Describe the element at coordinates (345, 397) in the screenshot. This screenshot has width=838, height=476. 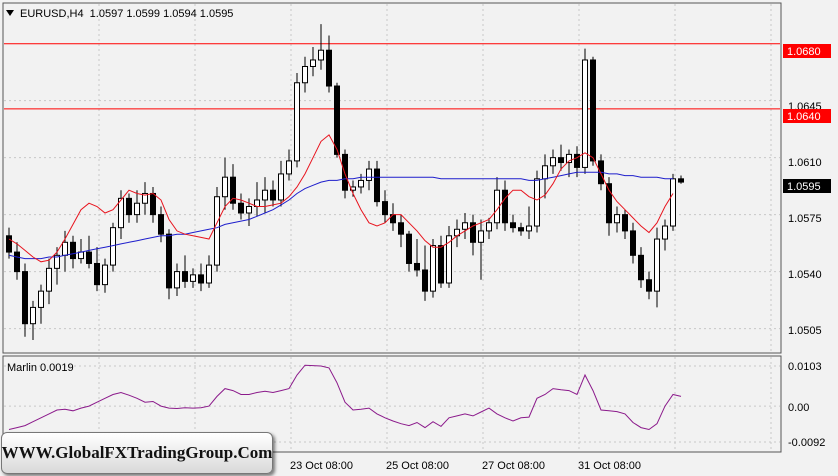
I see `oscillator-line` at that location.